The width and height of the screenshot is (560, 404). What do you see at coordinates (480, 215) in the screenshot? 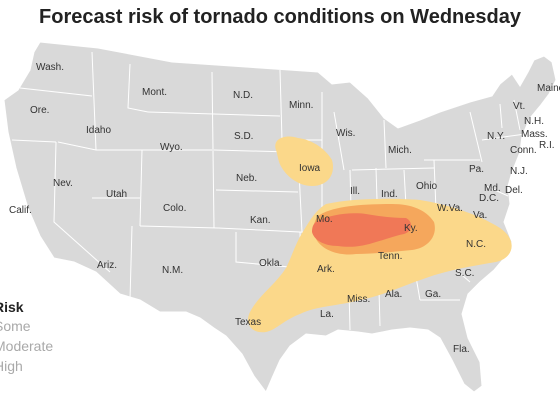
I see `state-label: Va.` at bounding box center [480, 215].